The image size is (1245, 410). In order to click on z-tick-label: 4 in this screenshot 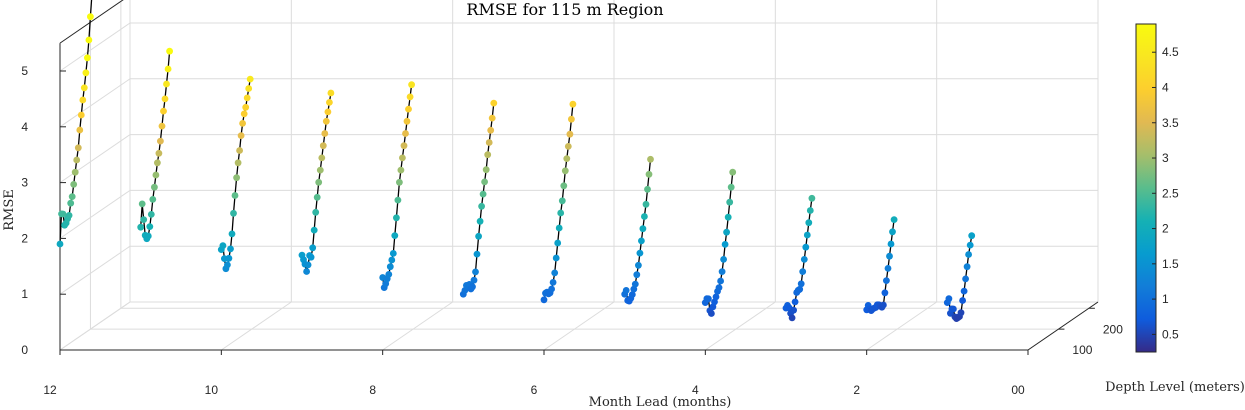, I will do `click(24, 127)`.